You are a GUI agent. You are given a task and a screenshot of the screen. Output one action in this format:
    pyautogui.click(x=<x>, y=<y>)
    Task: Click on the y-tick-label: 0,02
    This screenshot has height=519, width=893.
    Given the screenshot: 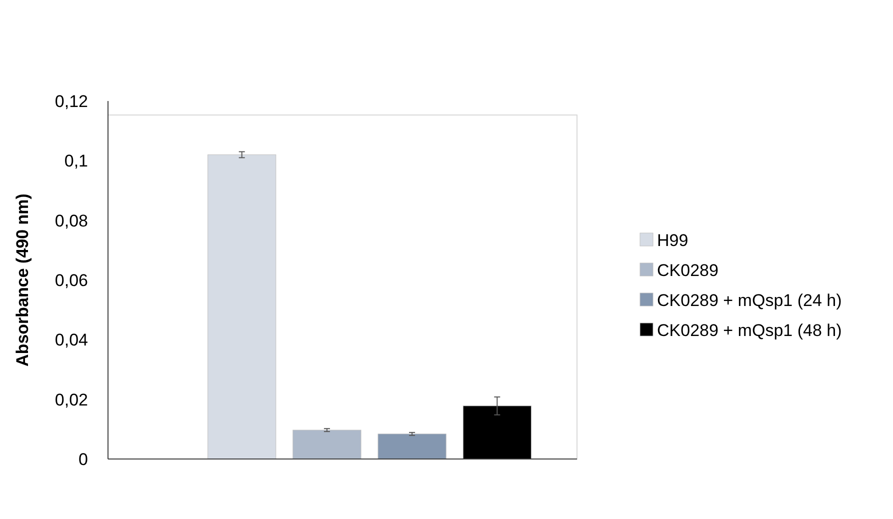 What is the action you would take?
    pyautogui.click(x=71, y=400)
    